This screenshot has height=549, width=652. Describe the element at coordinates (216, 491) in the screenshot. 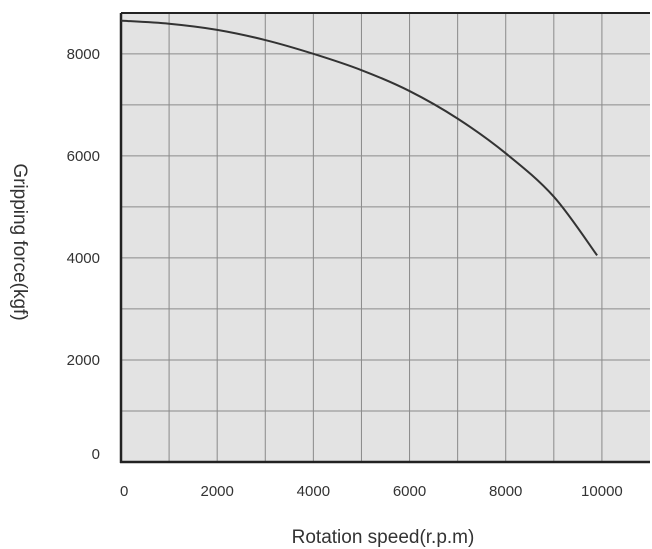

I see `x-tick-label: 2000` at that location.